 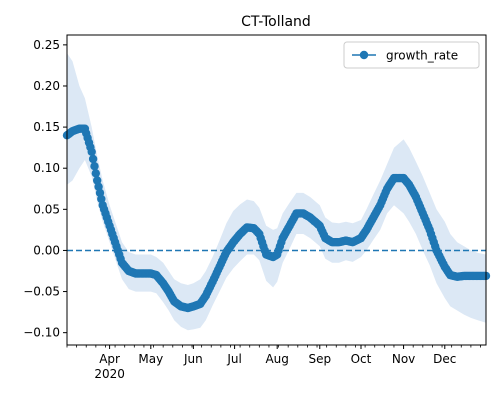 What do you see at coordinates (364, 55) in the screenshot?
I see `legend-marker` at bounding box center [364, 55].